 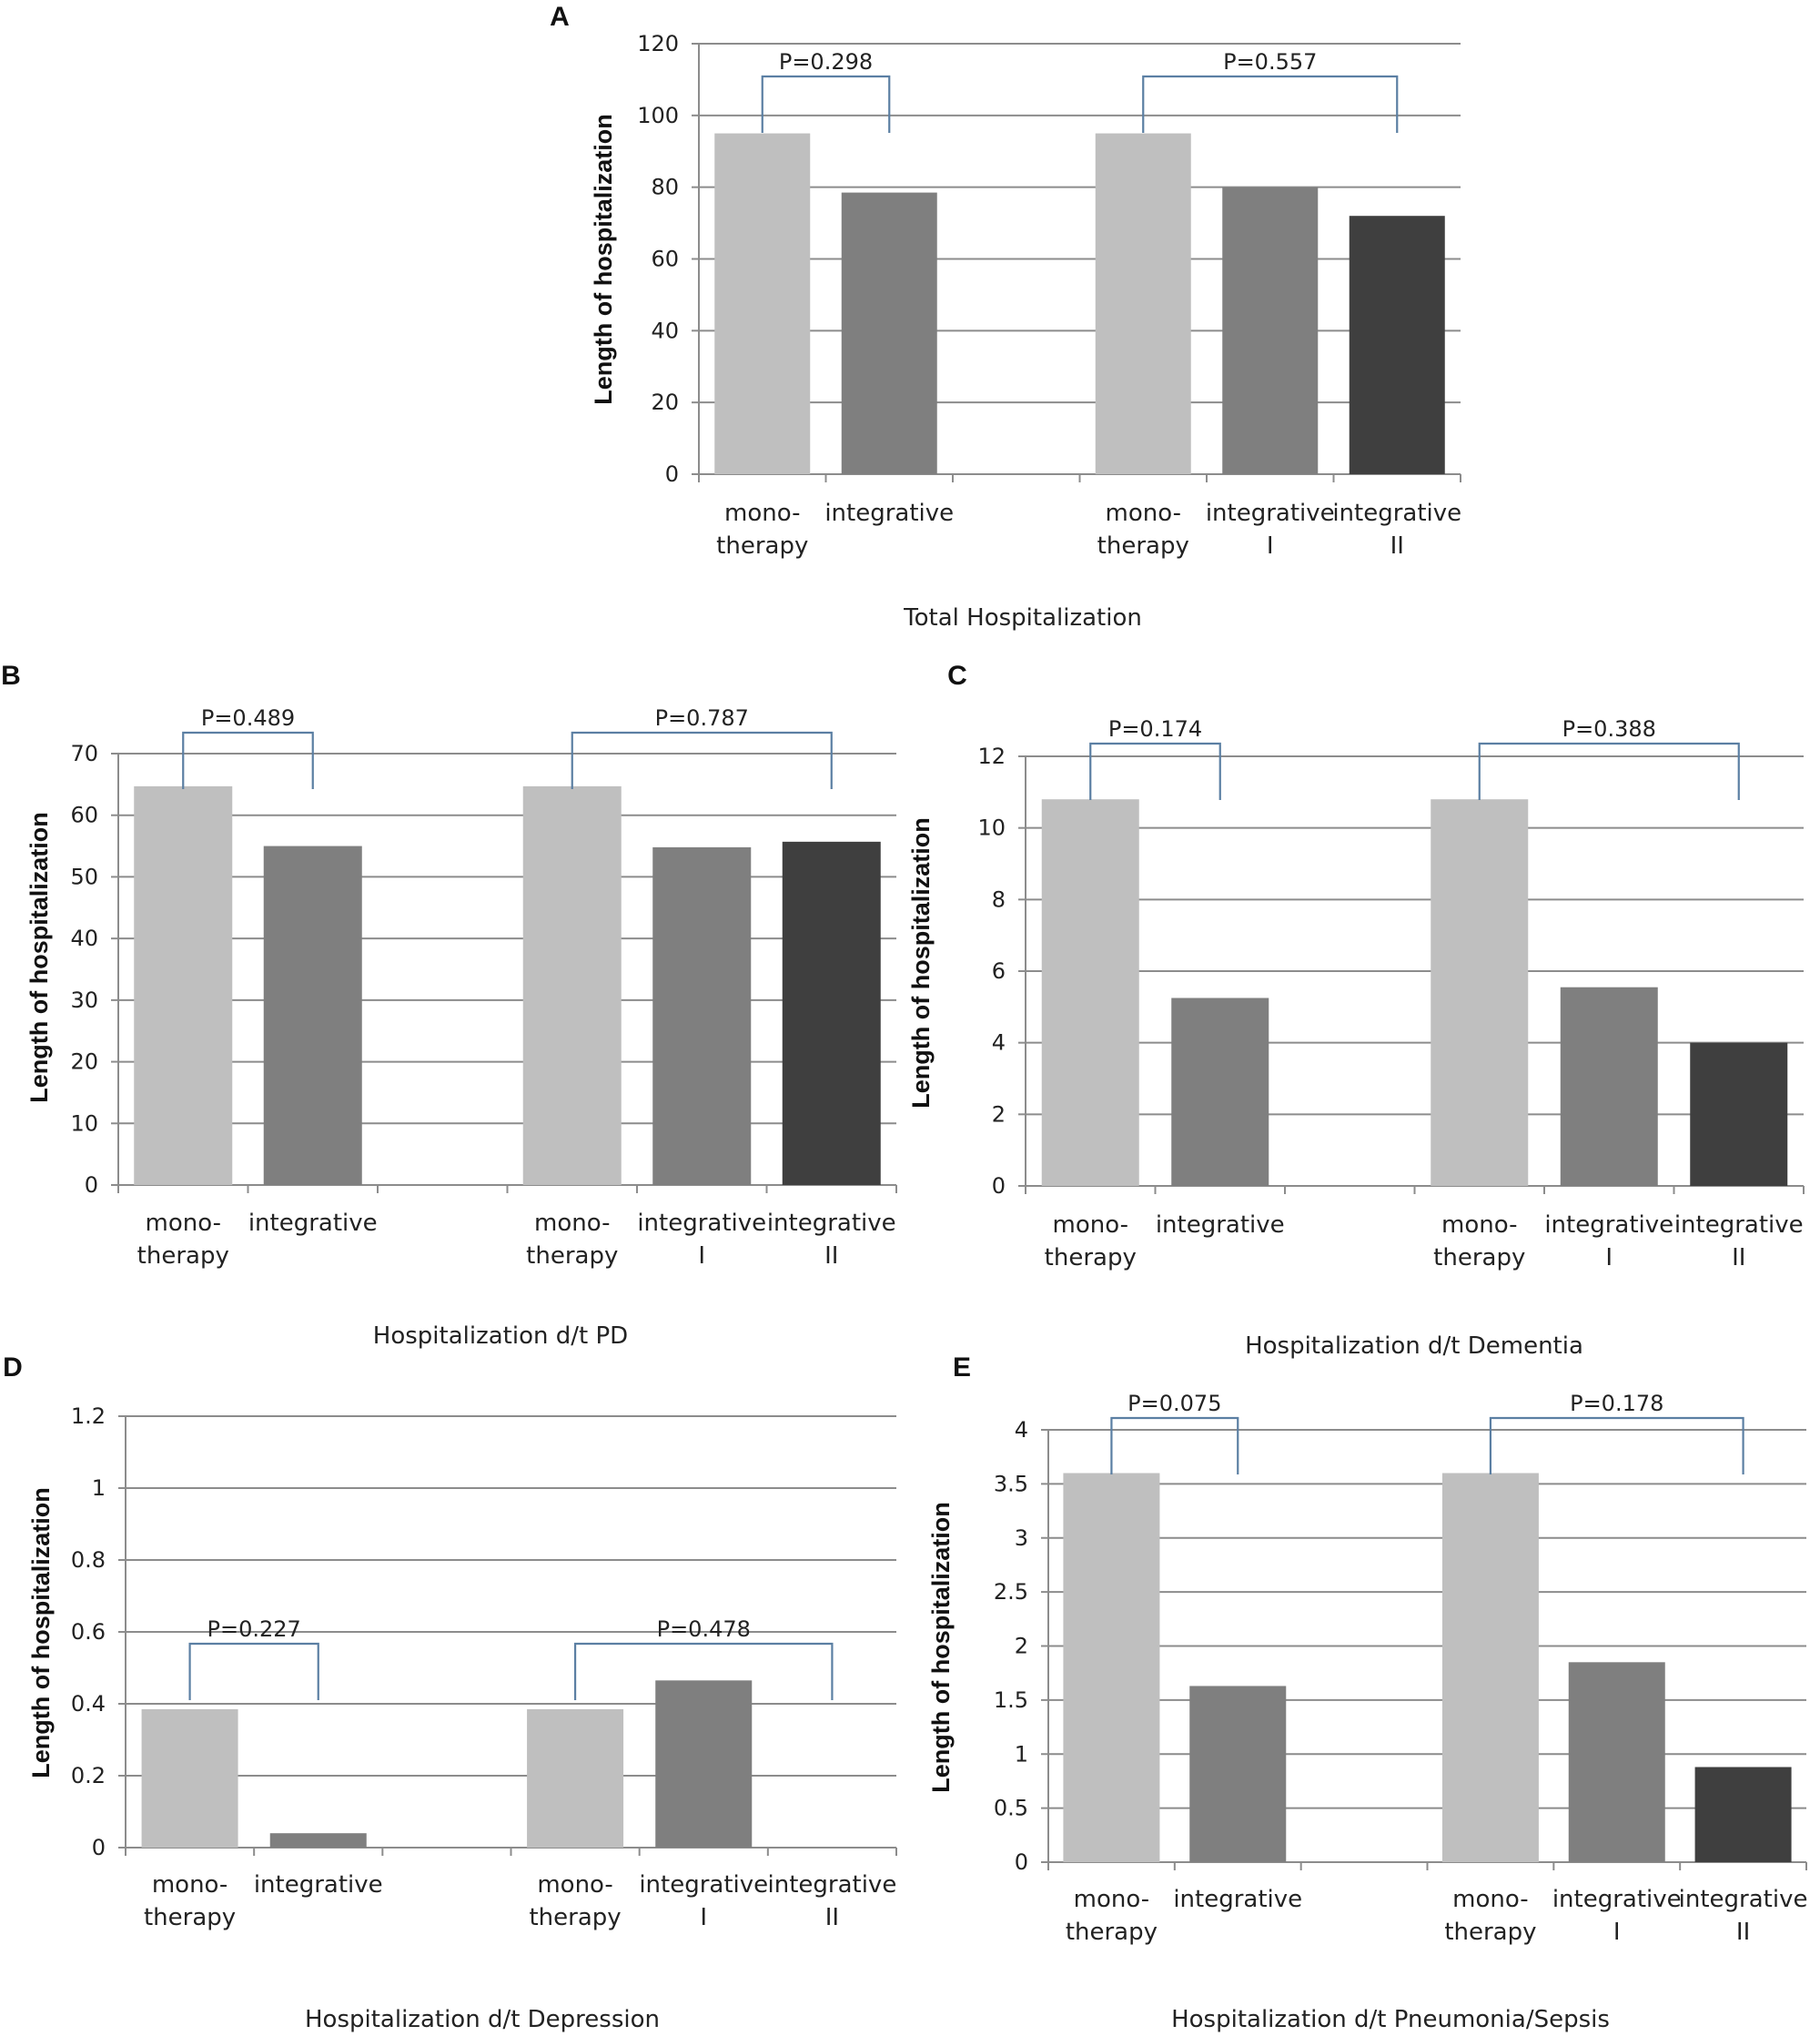 What do you see at coordinates (1490, 1933) in the screenshot?
I see `panel-e-category-label: therapy` at bounding box center [1490, 1933].